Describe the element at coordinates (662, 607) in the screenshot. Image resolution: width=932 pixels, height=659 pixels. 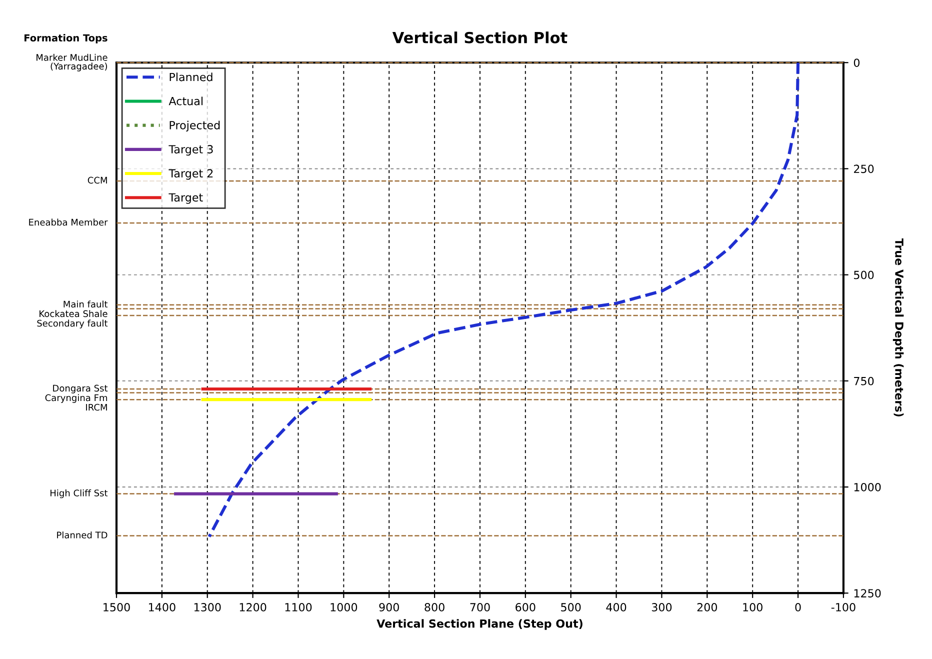
I see `x-tick-label: 300` at that location.